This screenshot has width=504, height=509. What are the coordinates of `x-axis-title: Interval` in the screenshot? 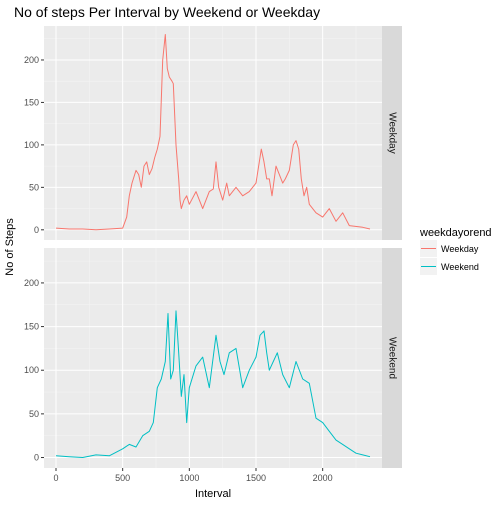 It's located at (213, 494).